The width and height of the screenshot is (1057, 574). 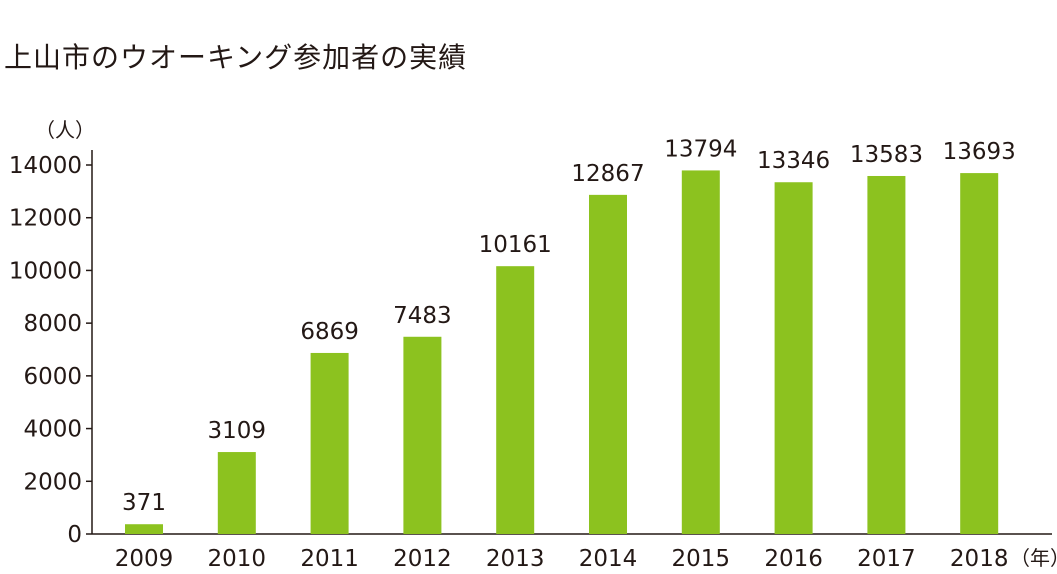 What do you see at coordinates (329, 559) in the screenshot?
I see `x-tick-label: 2011` at bounding box center [329, 559].